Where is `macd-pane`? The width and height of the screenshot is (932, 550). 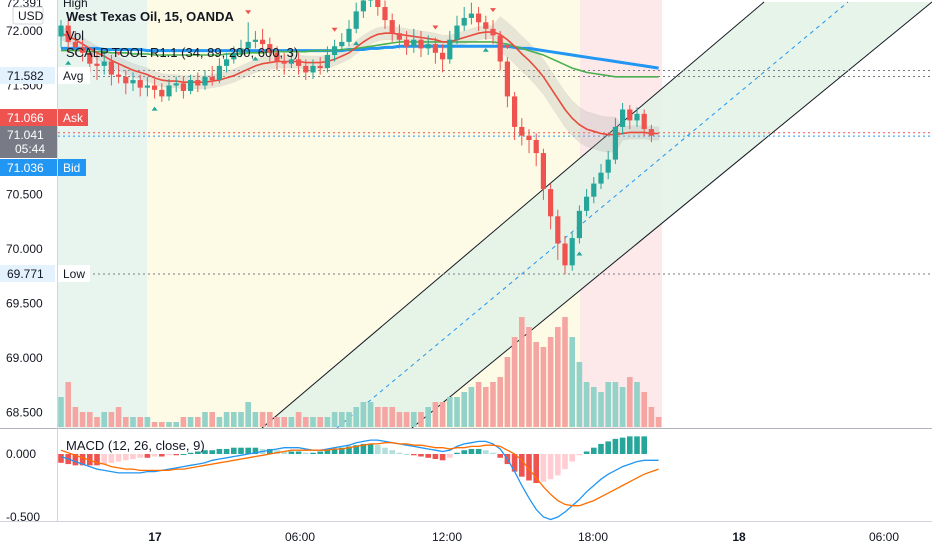
macd-pane is located at coordinates (358, 478).